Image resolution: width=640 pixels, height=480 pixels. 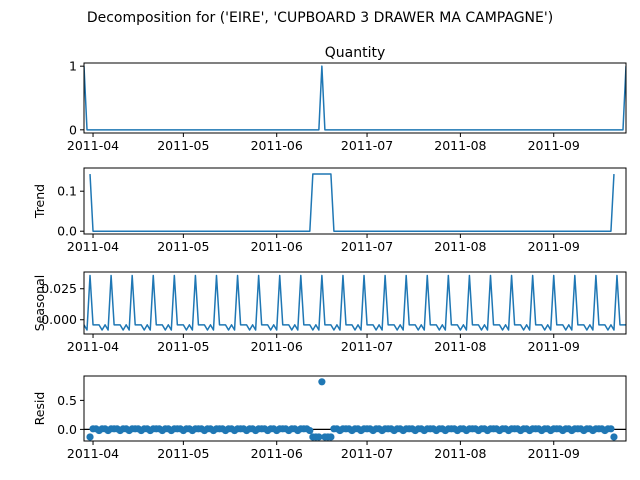 I want to click on panel-title: Quantity, so click(x=355, y=53).